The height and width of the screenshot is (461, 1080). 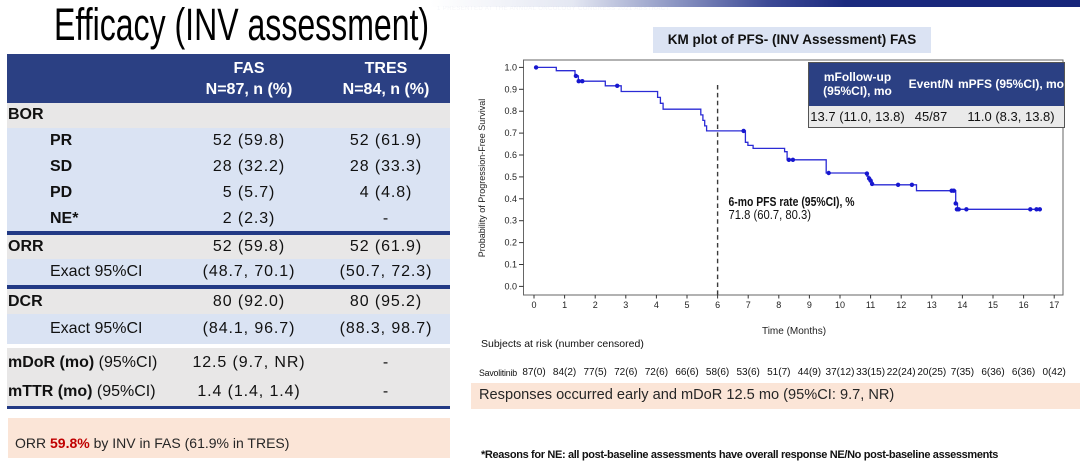 What do you see at coordinates (792, 202) in the screenshot?
I see `svg-text: 6-mo PFS rate (95%CI), %` at bounding box center [792, 202].